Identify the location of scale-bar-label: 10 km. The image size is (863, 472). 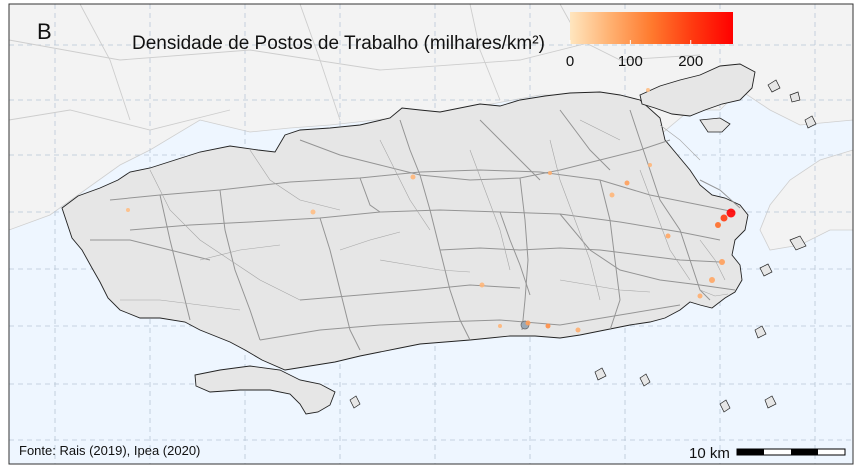
(709, 453).